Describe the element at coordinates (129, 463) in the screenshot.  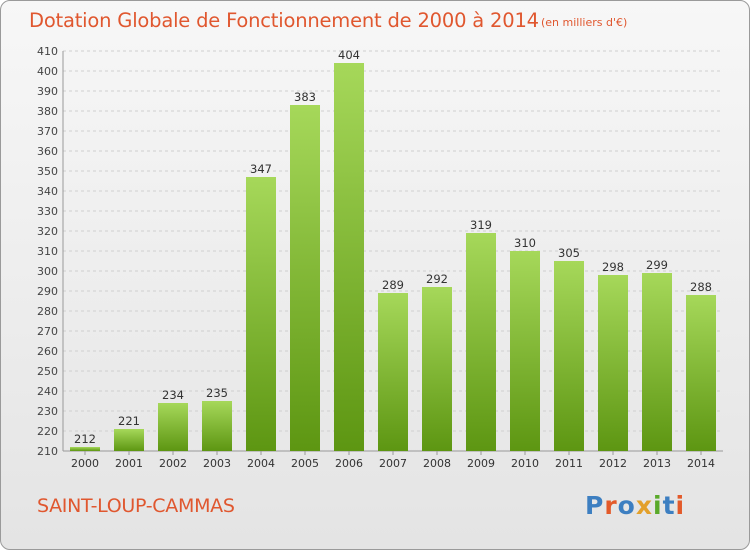
I see `x-tick-label-2001: 2001` at that location.